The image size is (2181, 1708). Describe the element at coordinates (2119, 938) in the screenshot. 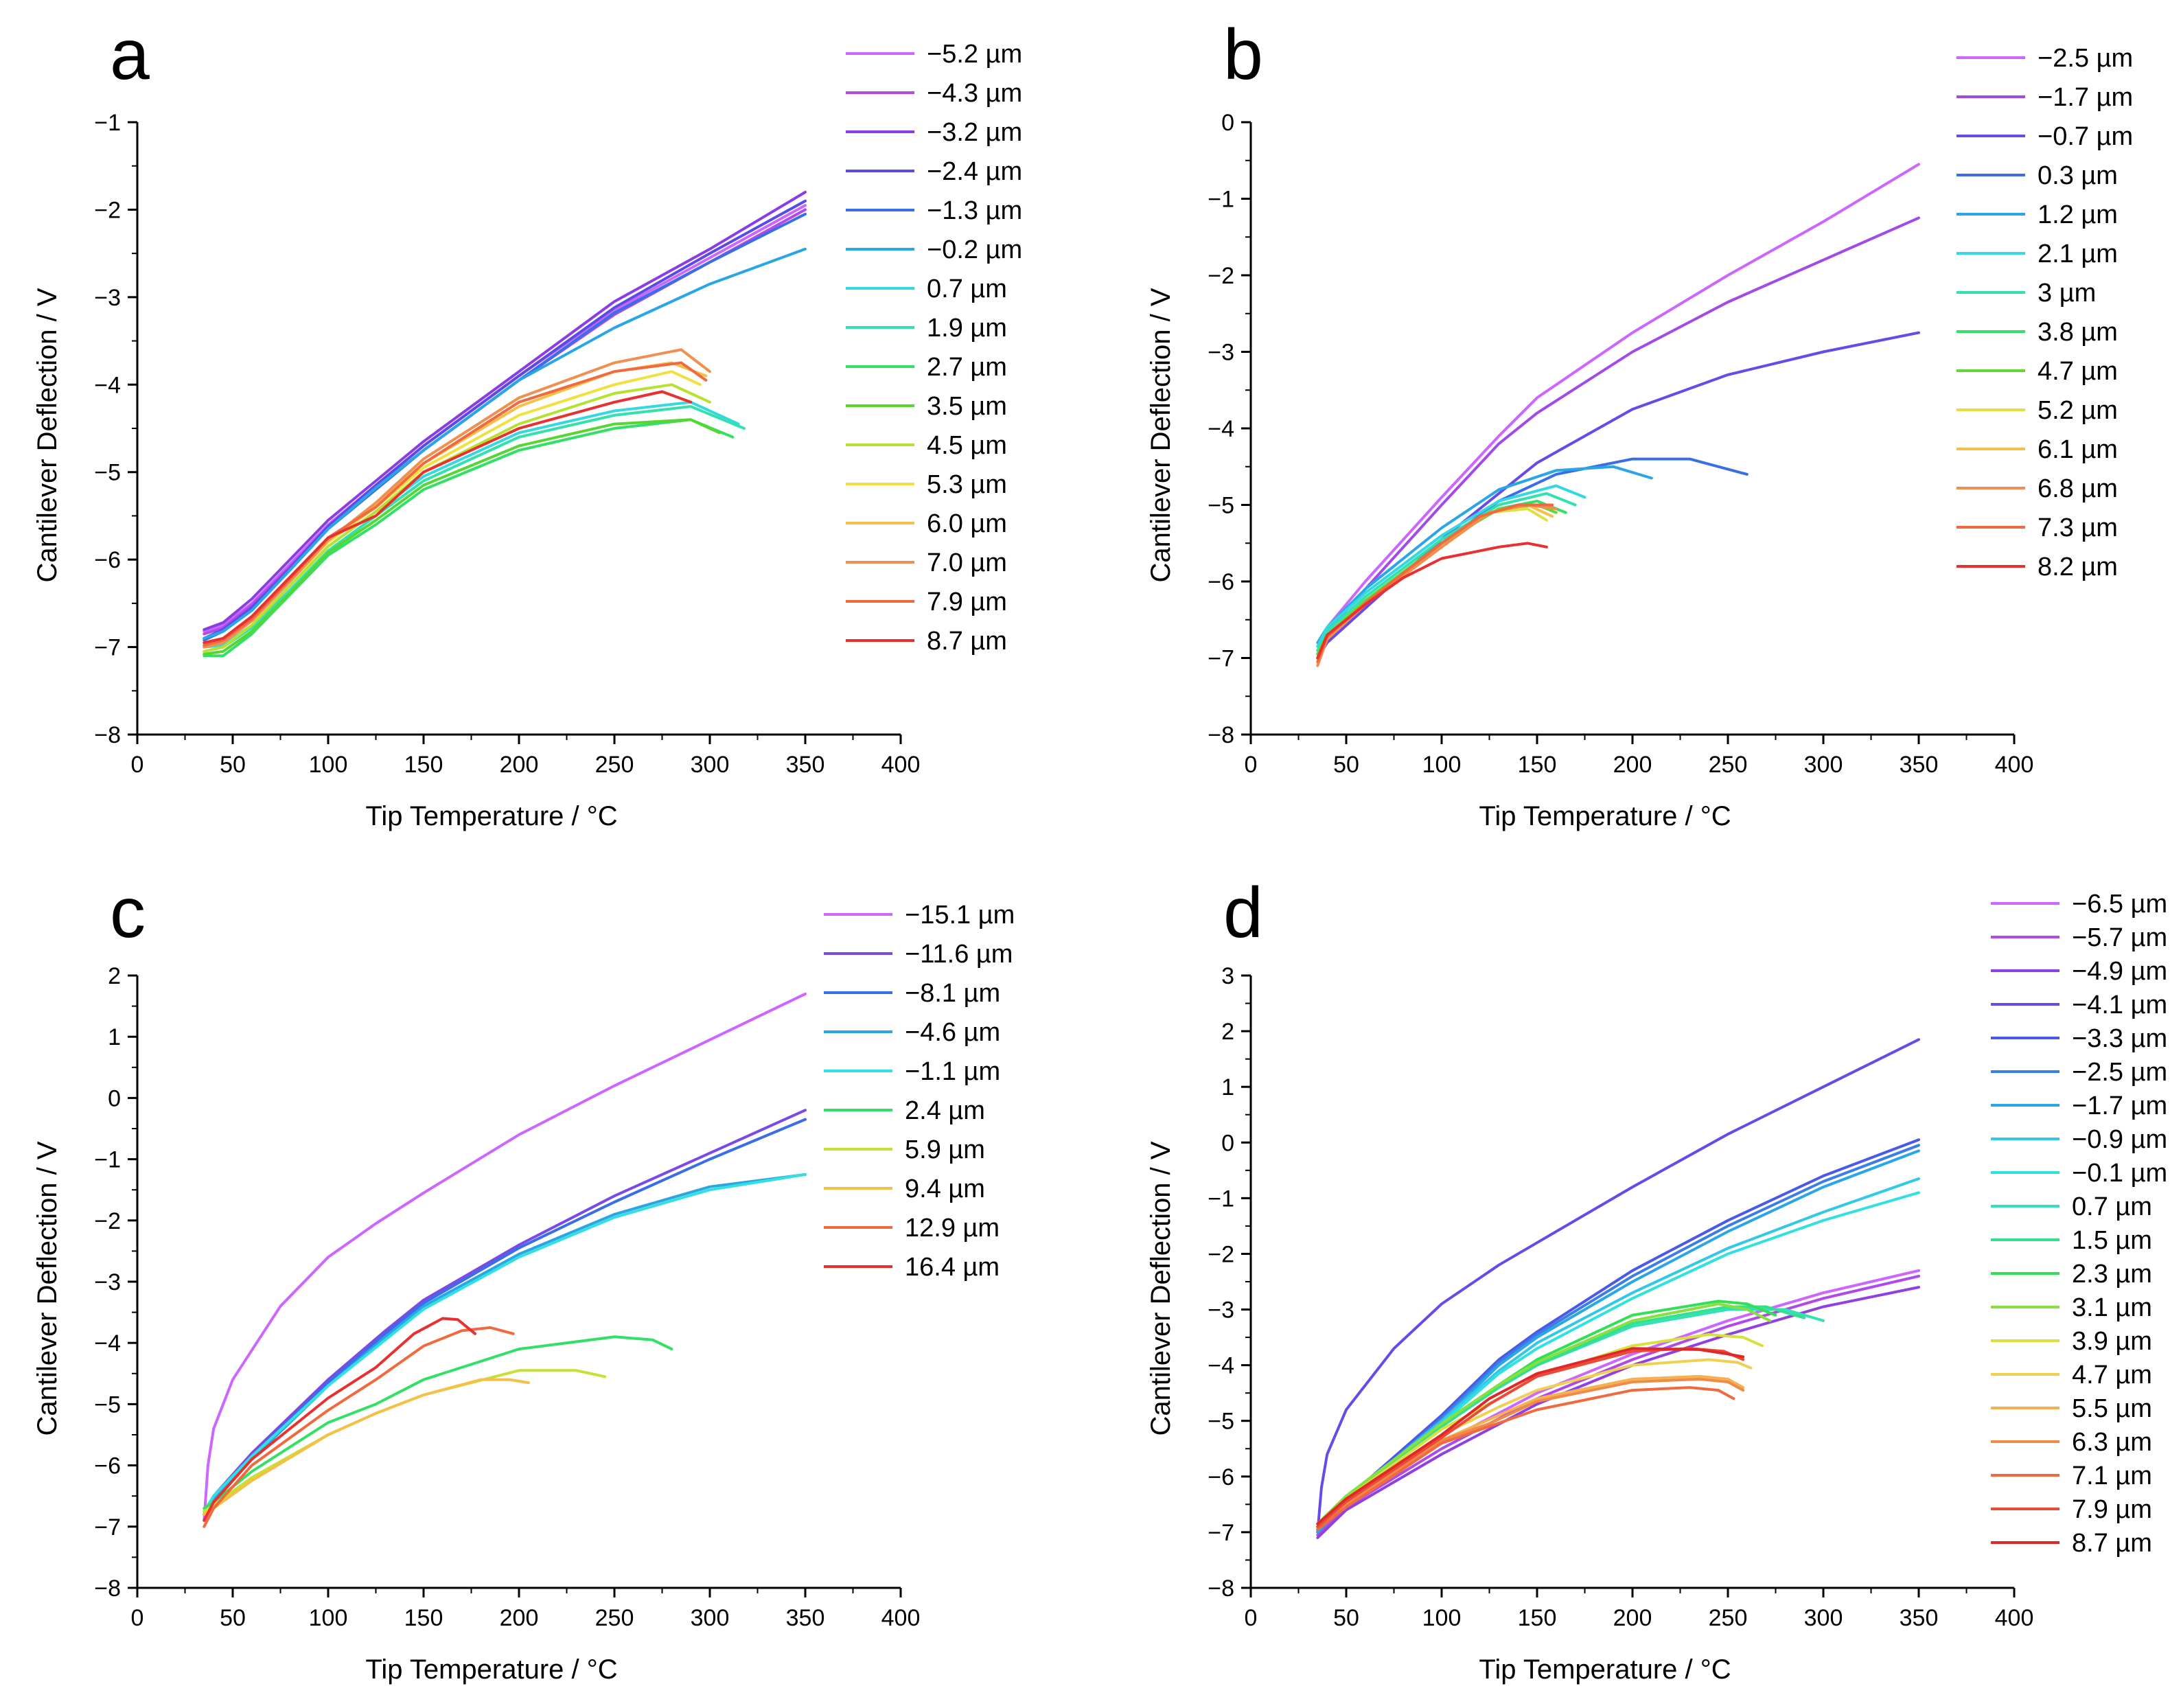

I see `legend-label: −5.7 µm` at that location.